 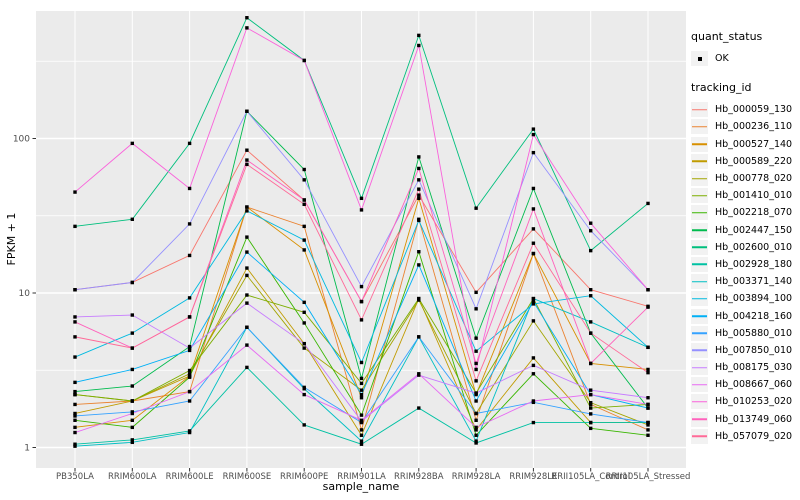 What do you see at coordinates (754, 436) in the screenshot?
I see `legend-item-label: Hb_057079_020` at bounding box center [754, 436].